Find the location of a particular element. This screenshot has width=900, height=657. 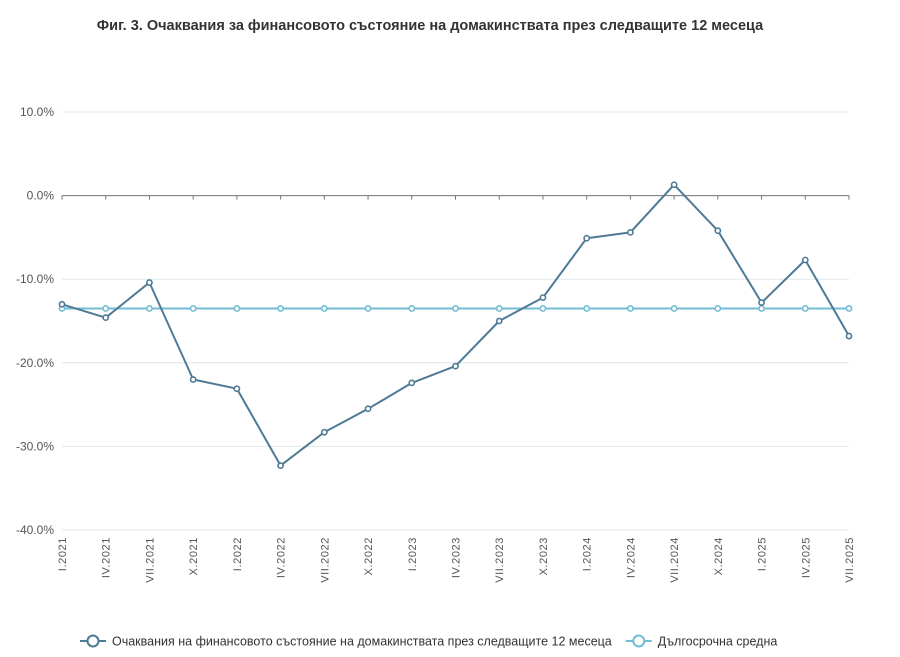

y-tick-label: 10.0% is located at coordinates (37, 112).